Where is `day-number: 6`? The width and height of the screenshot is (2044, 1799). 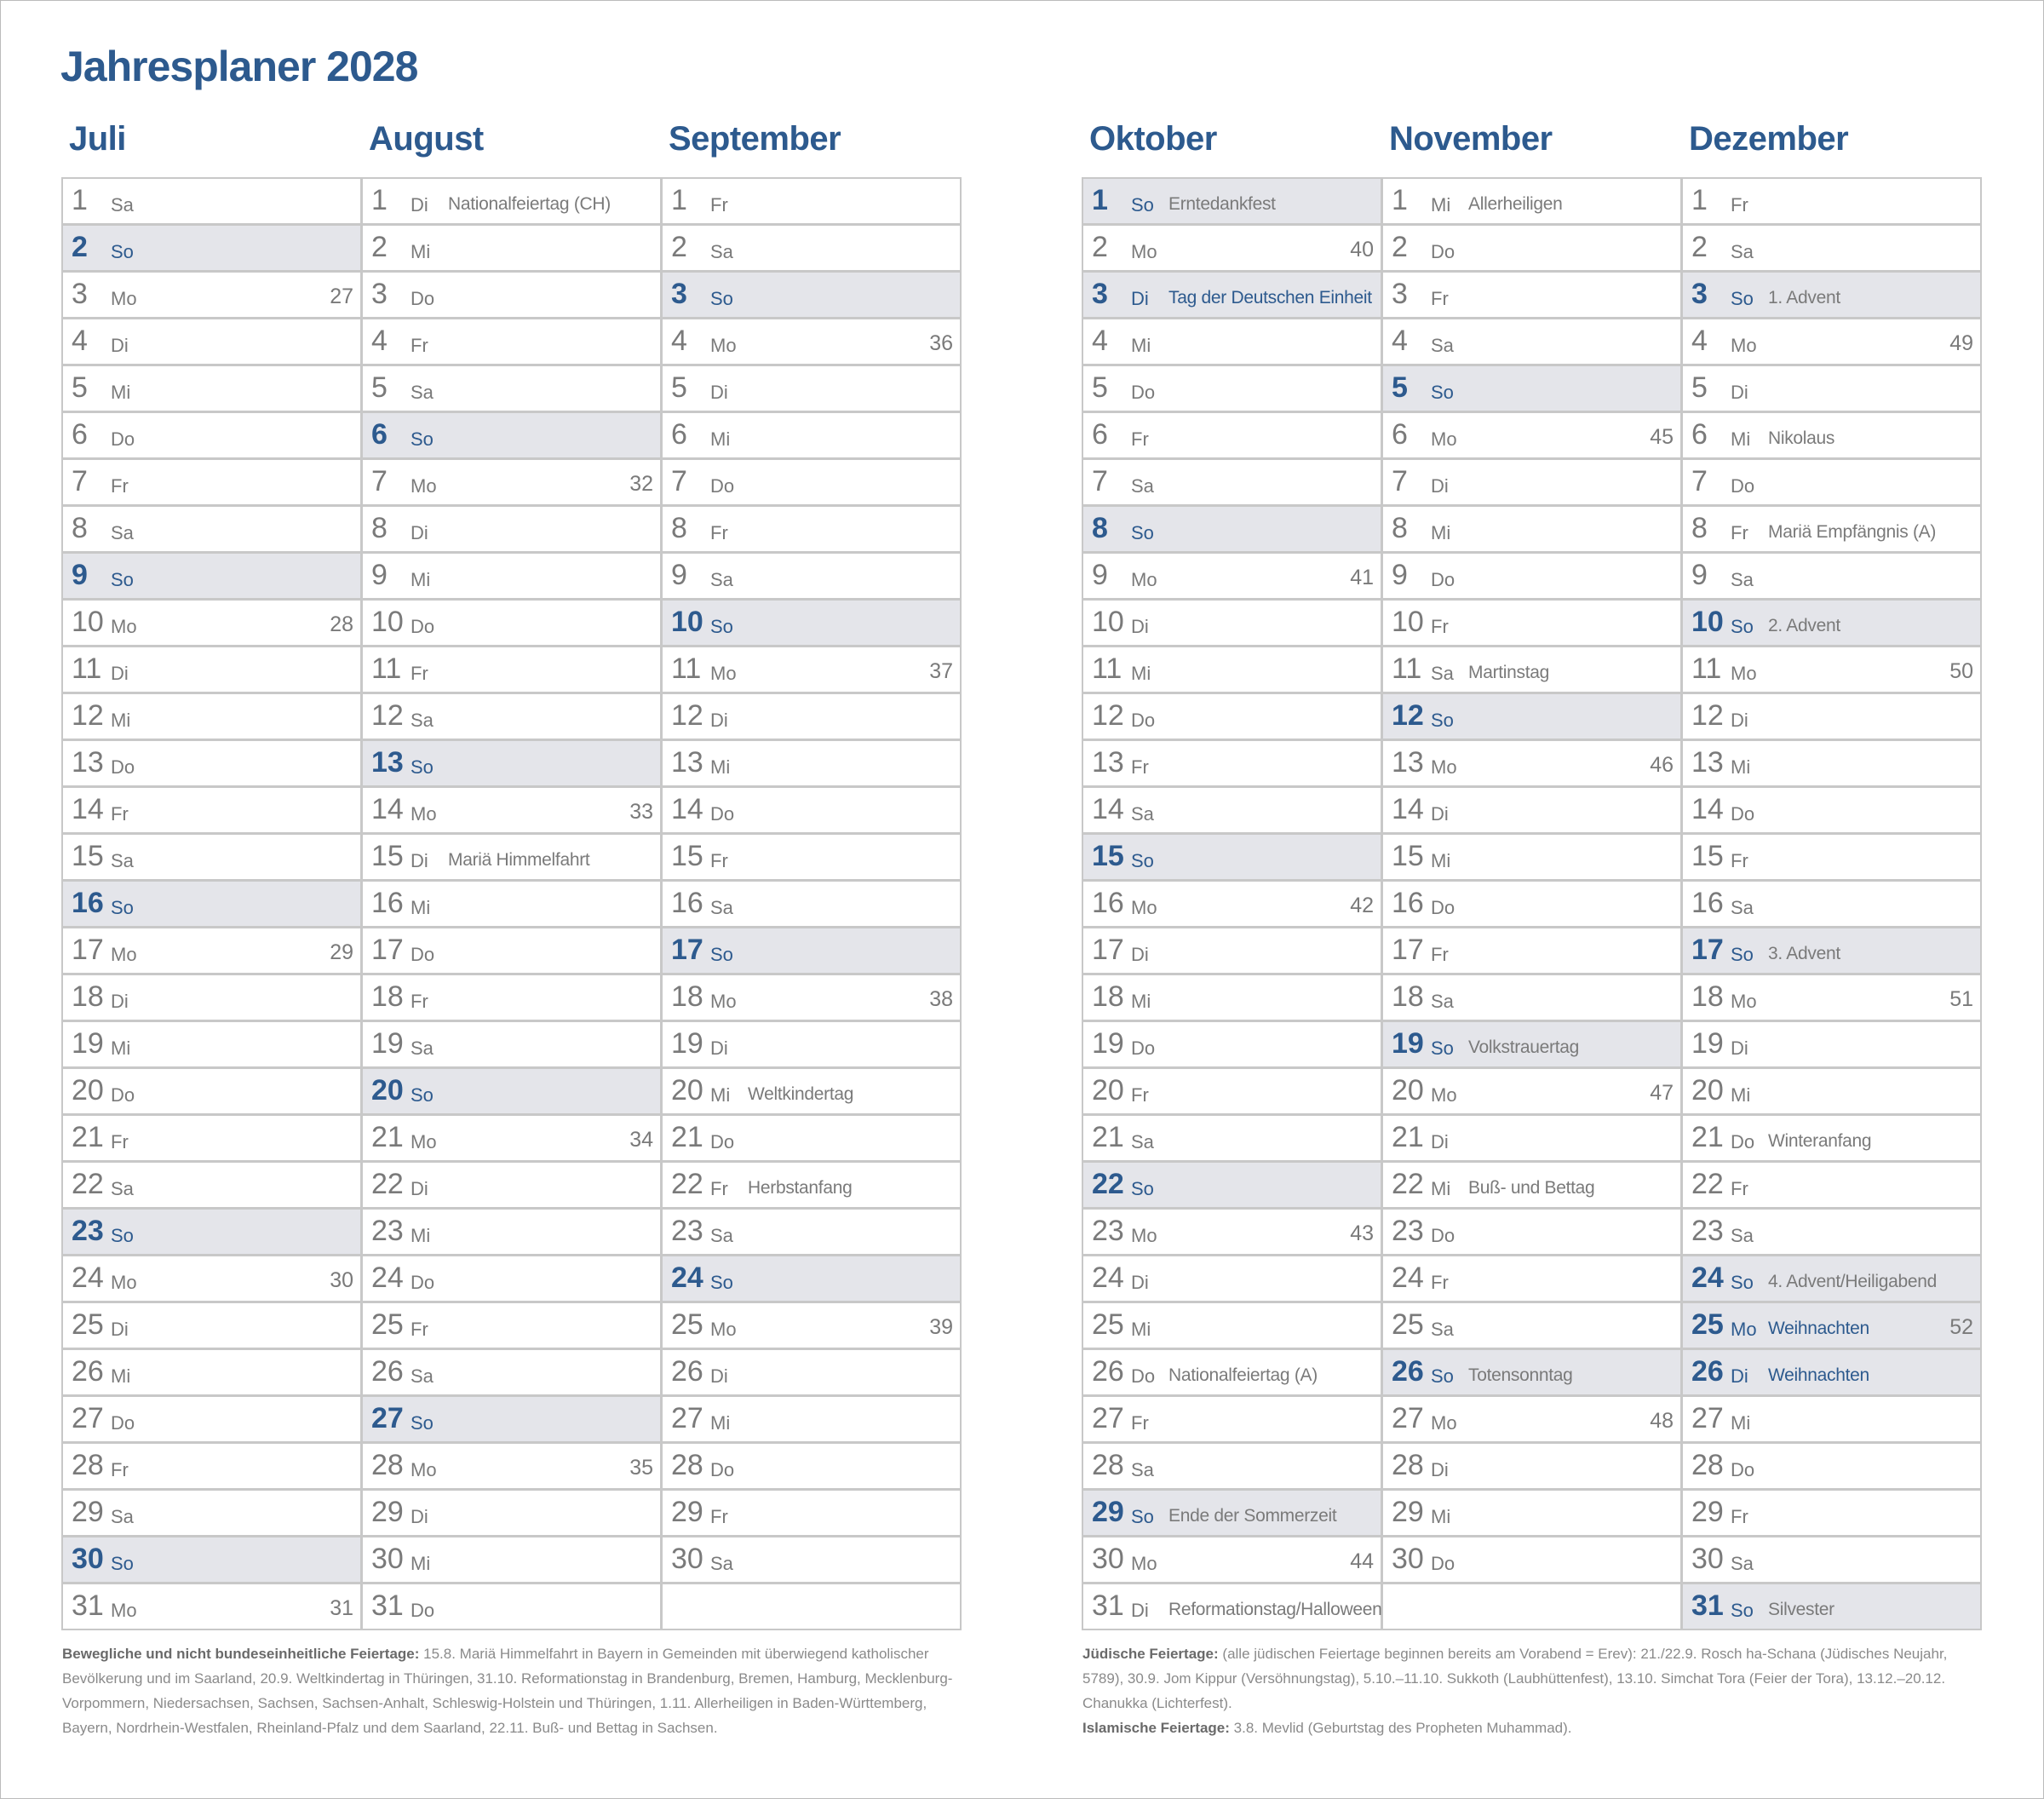 day-number: 6 is located at coordinates (1699, 434).